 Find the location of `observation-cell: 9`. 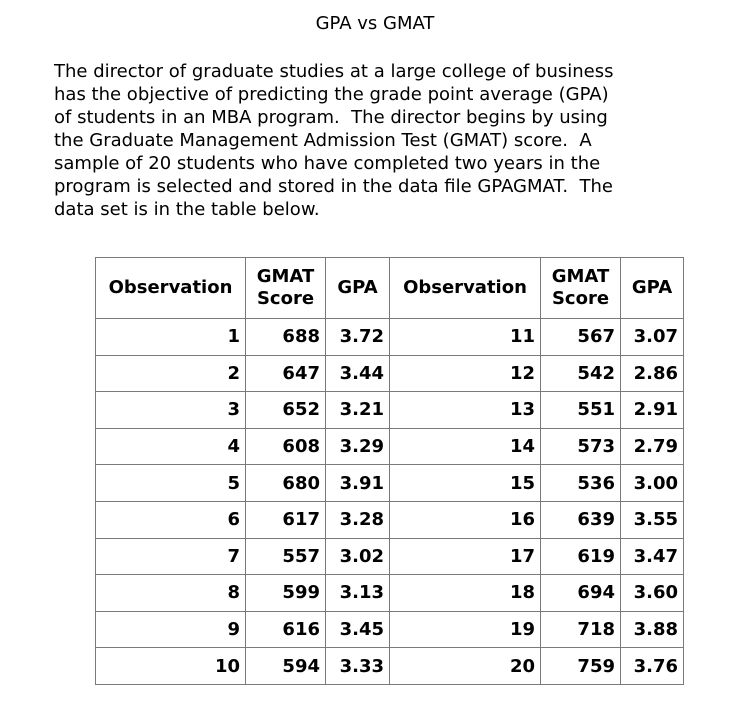

observation-cell: 9 is located at coordinates (170, 629).